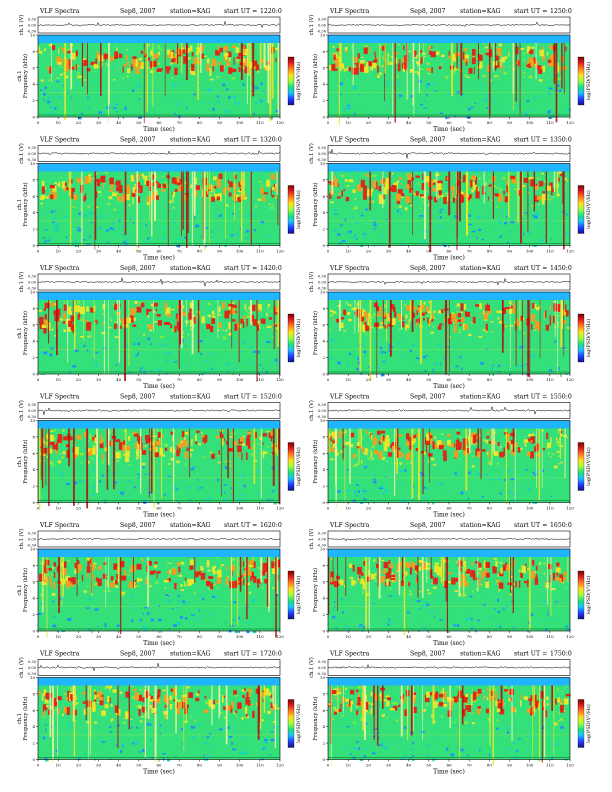 The width and height of the screenshot is (612, 792). Describe the element at coordinates (21, 153) in the screenshot. I see `ch-axis-label: ch.1 (V)` at that location.